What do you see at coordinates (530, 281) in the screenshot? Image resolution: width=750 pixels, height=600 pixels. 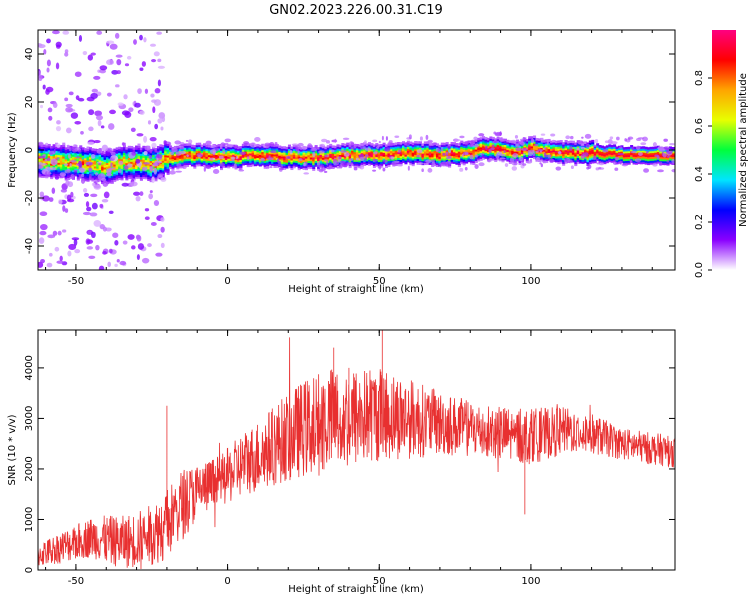 I see `spectrogram-x-tick-label: 100` at bounding box center [530, 281].